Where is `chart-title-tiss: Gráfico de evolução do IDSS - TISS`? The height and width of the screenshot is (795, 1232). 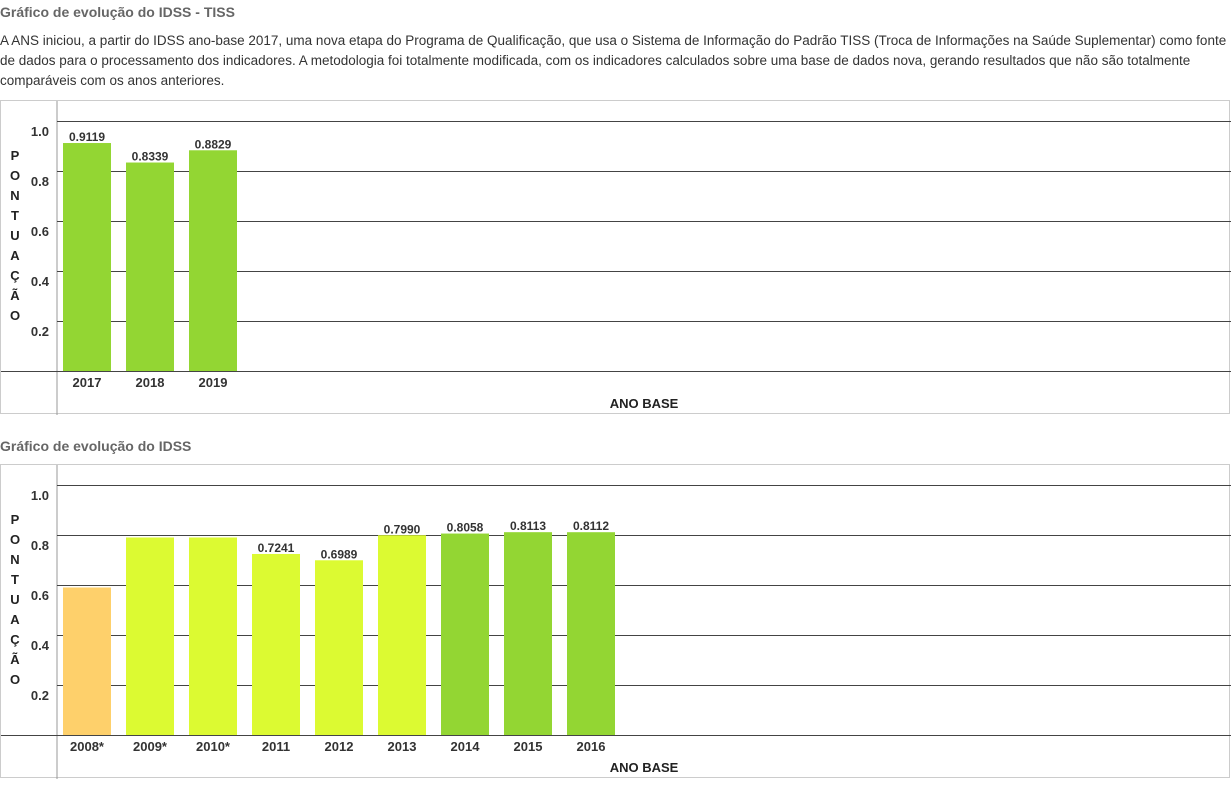 chart-title-tiss: Gráfico de evolução do IDSS - TISS is located at coordinates (117, 12).